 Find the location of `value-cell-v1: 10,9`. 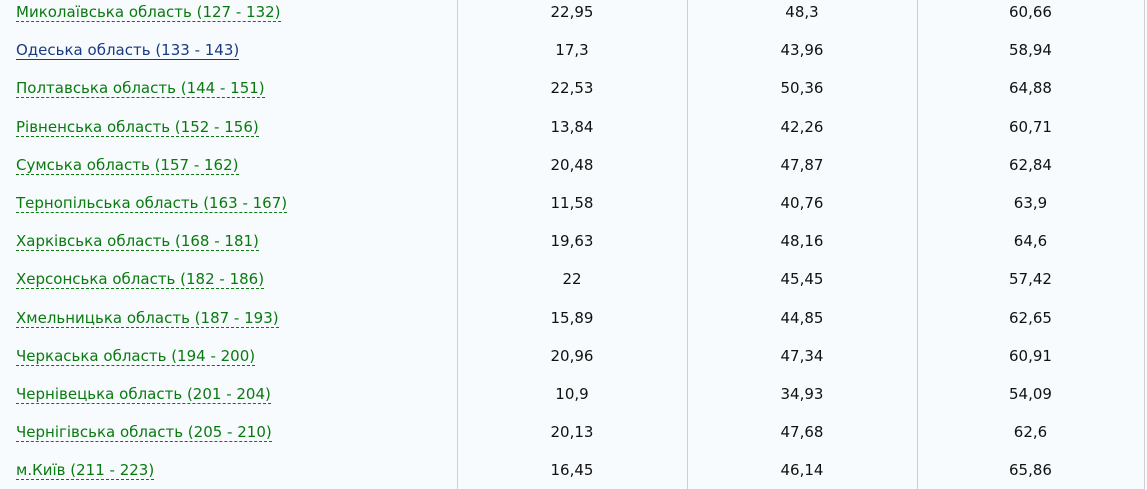

value-cell-v1: 10,9 is located at coordinates (572, 394).